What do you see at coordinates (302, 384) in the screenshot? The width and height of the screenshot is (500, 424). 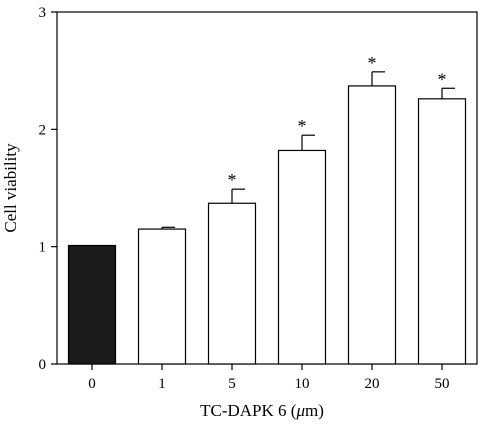 I see `x-tick-label: 10` at bounding box center [302, 384].